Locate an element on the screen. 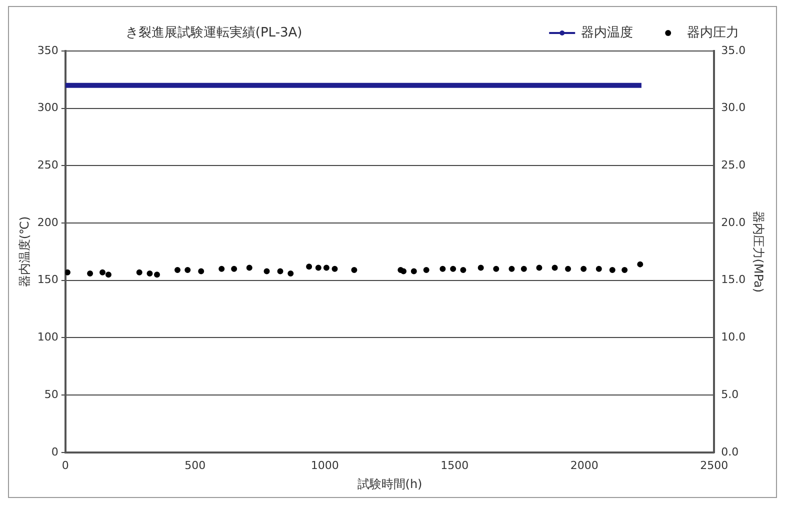  y2-tick-label: 20.0 is located at coordinates (733, 222).